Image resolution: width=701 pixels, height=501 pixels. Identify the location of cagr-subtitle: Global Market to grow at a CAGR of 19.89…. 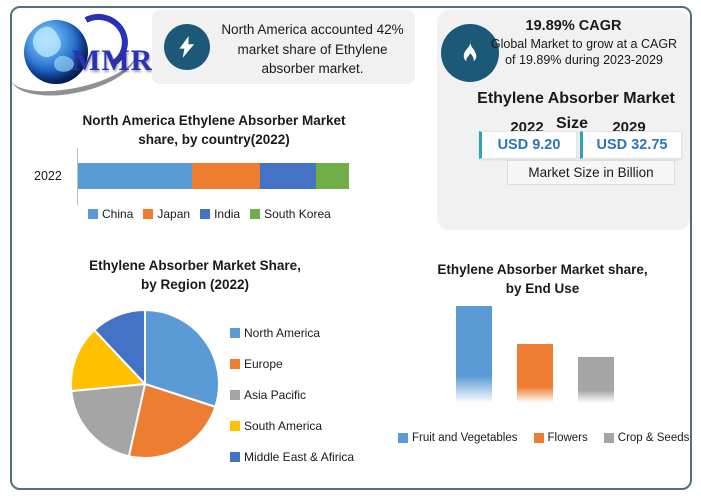
(584, 52).